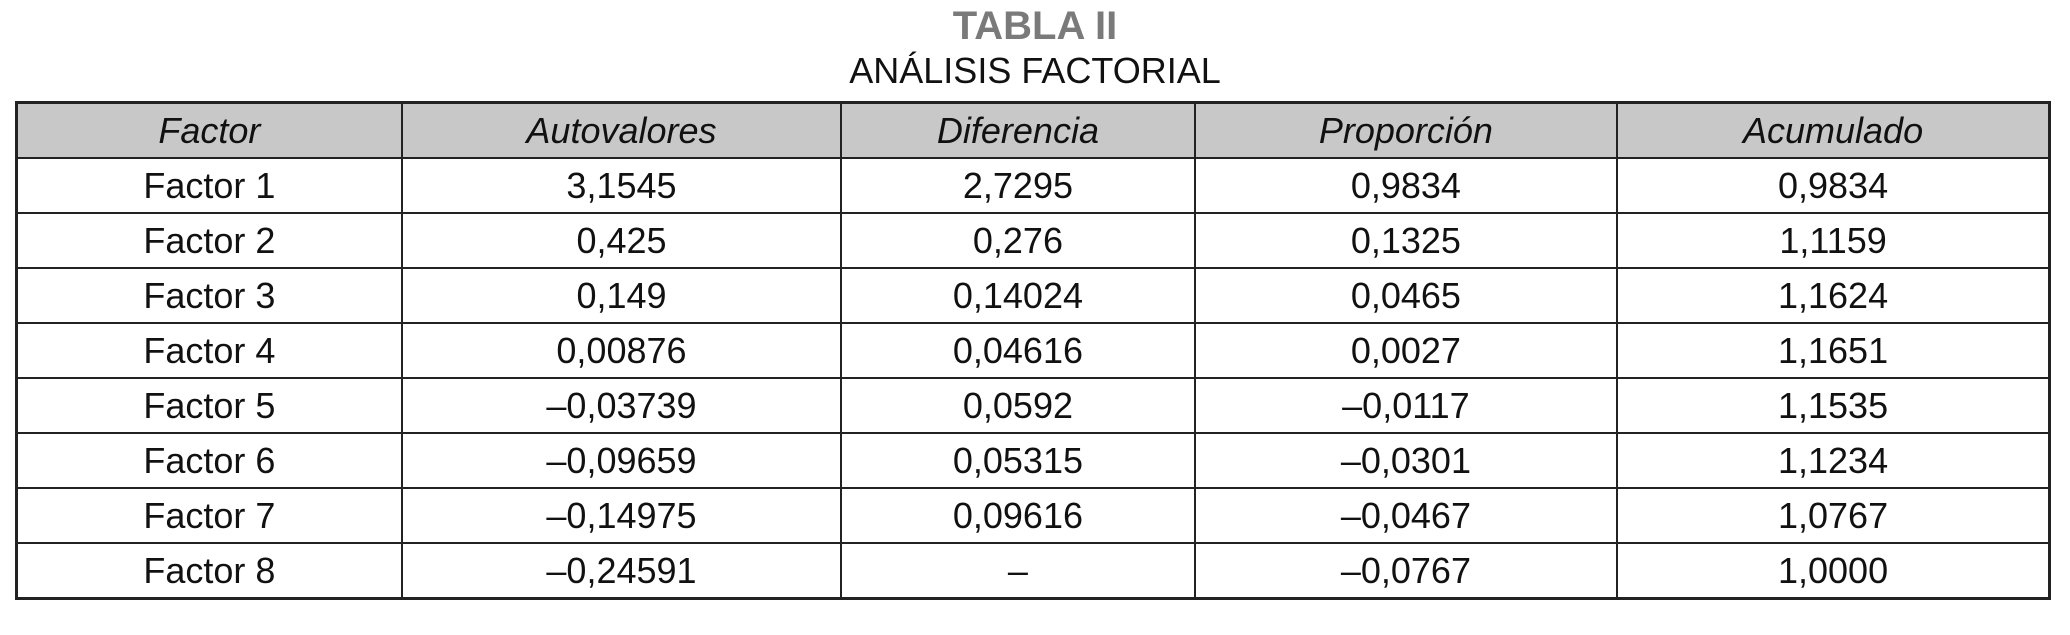 The width and height of the screenshot is (2070, 635). I want to click on acumulado-cell: 0,9834, so click(1833, 185).